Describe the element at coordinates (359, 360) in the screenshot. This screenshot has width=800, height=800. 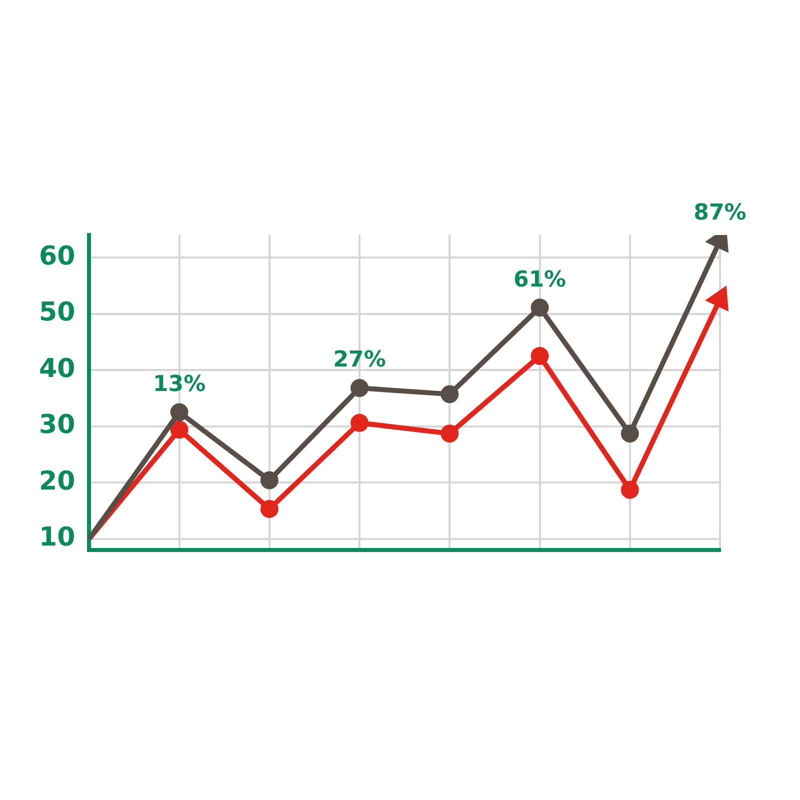
I see `annotation: 27%` at that location.